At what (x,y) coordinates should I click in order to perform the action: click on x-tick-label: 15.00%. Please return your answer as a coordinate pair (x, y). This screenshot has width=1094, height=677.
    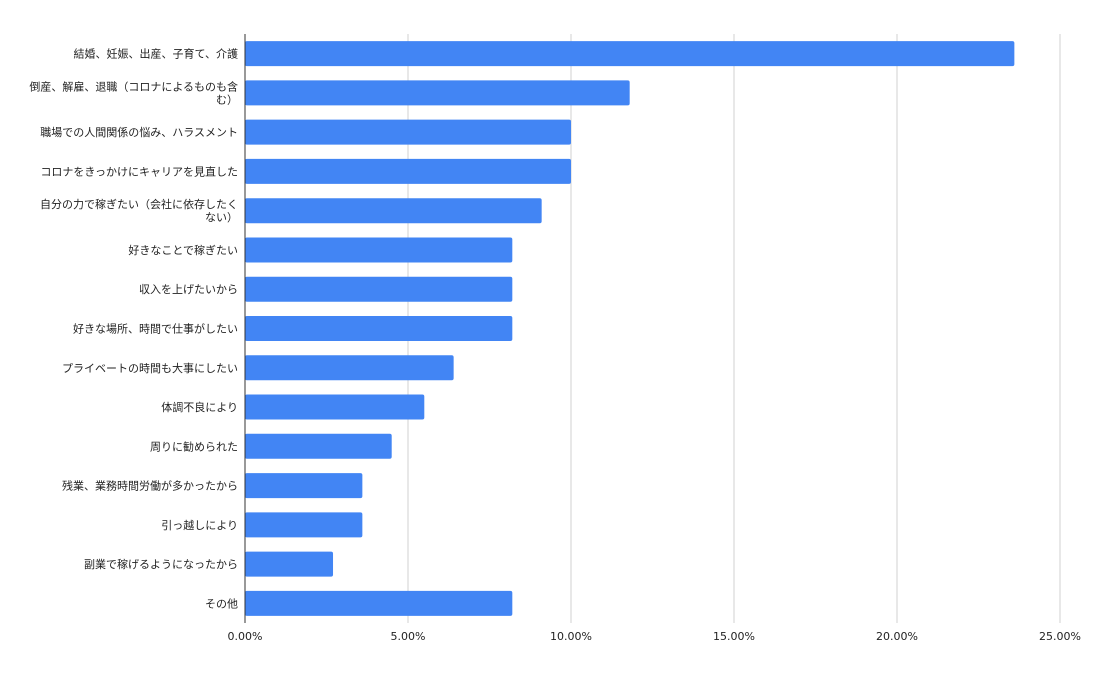
    Looking at the image, I should click on (734, 636).